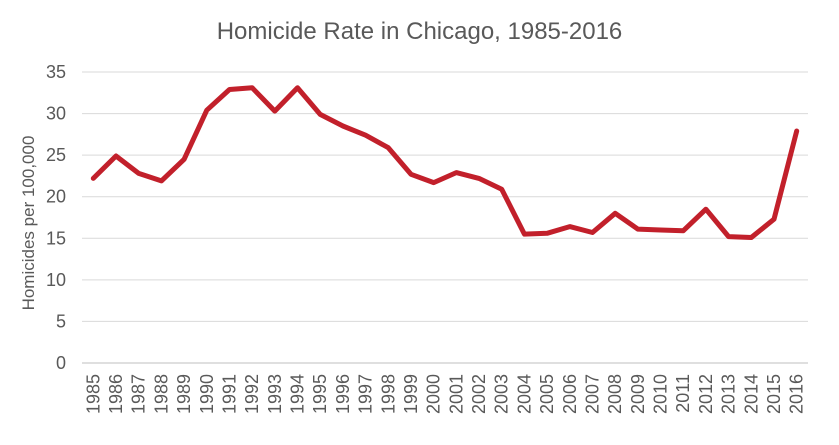 The width and height of the screenshot is (839, 445). I want to click on x-tick-label: 2004, so click(524, 394).